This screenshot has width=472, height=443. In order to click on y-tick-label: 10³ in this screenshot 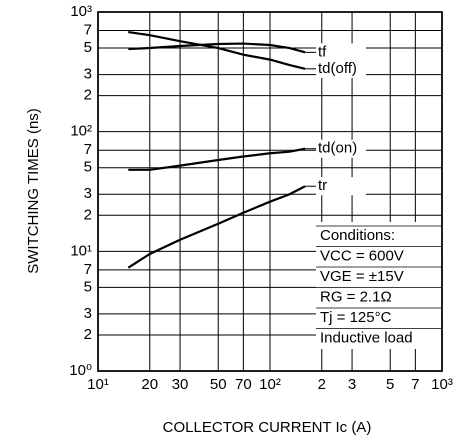, I will do `click(81, 11)`.